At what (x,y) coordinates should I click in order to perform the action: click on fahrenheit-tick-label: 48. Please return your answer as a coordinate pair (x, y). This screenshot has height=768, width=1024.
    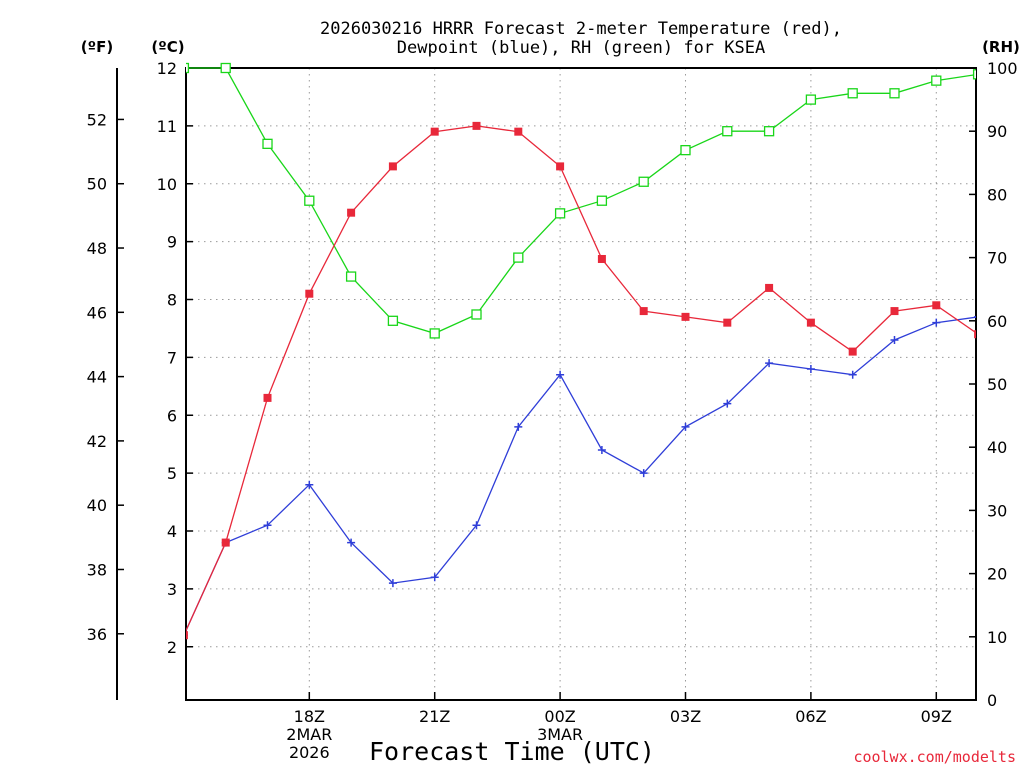
    Looking at the image, I should click on (97, 248).